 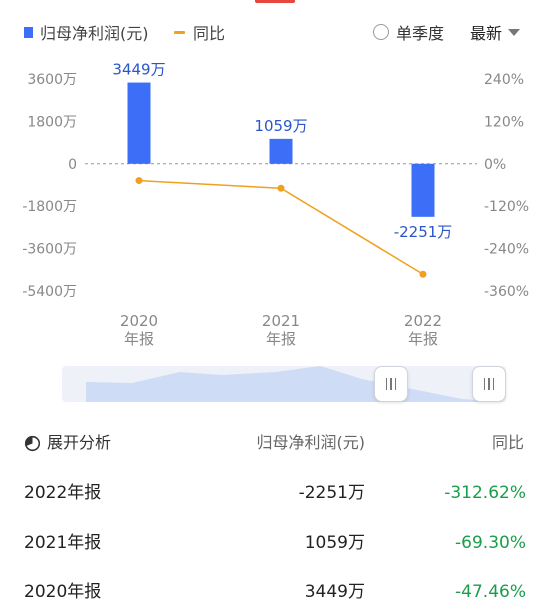 I want to click on left-axis-tick-label: -5400万, so click(x=49, y=292).